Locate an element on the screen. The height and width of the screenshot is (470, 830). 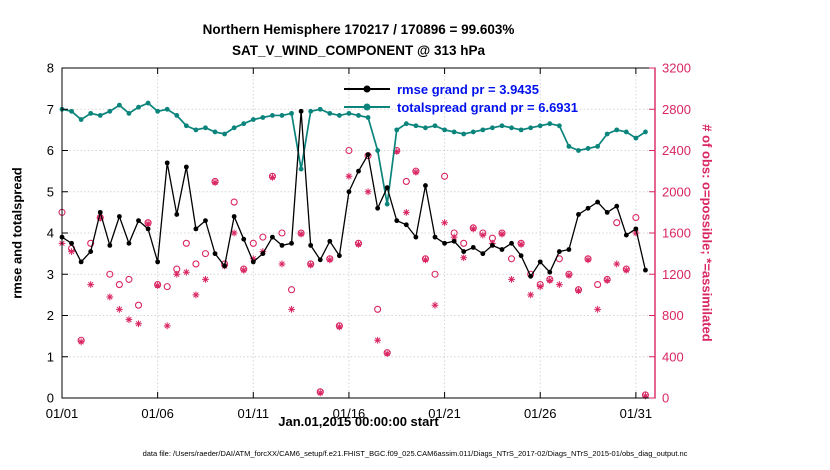
right-tick-label: 800 is located at coordinates (673, 315).